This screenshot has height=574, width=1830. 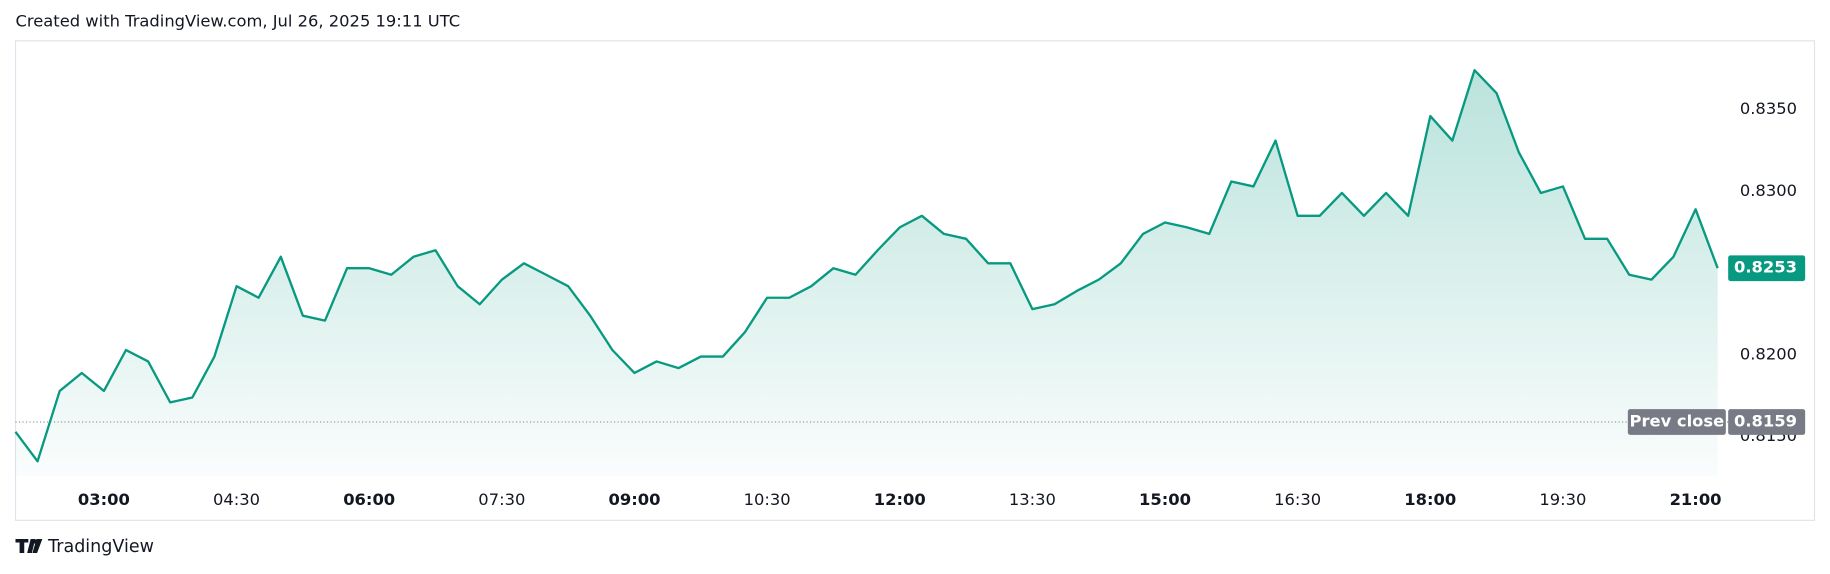 I want to click on x-tick-label: 13:30, so click(x=1032, y=499).